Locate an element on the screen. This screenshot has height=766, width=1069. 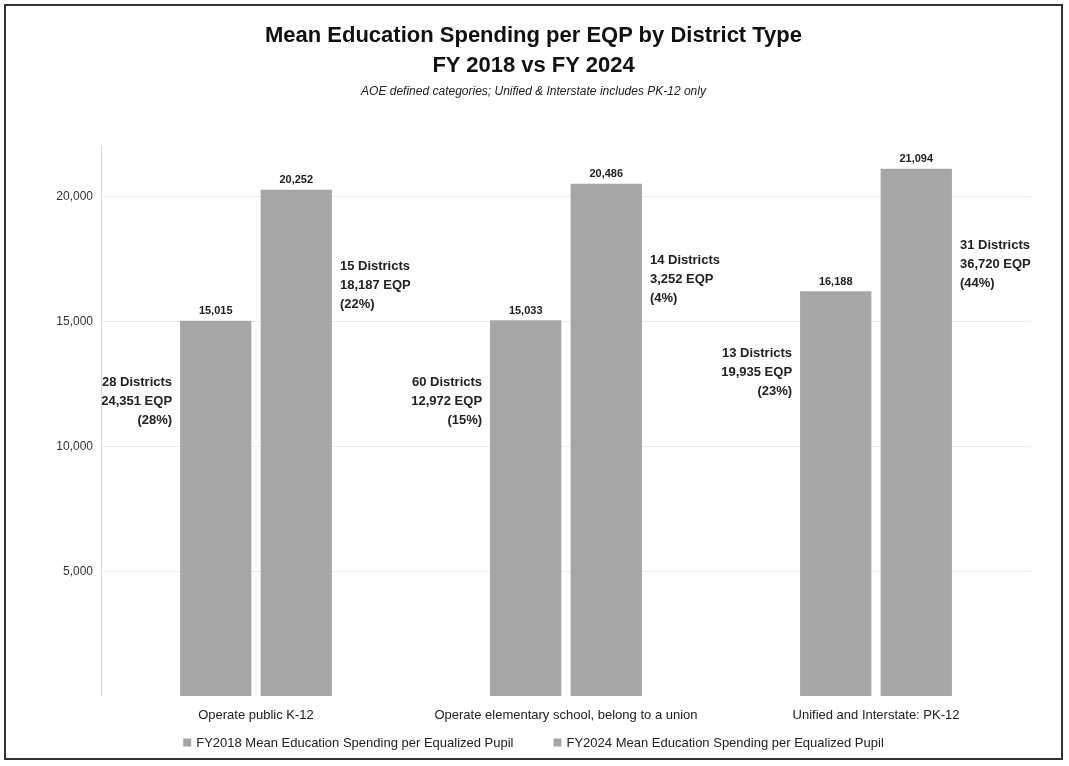
y-tick-label: 10,000 is located at coordinates (75, 446).